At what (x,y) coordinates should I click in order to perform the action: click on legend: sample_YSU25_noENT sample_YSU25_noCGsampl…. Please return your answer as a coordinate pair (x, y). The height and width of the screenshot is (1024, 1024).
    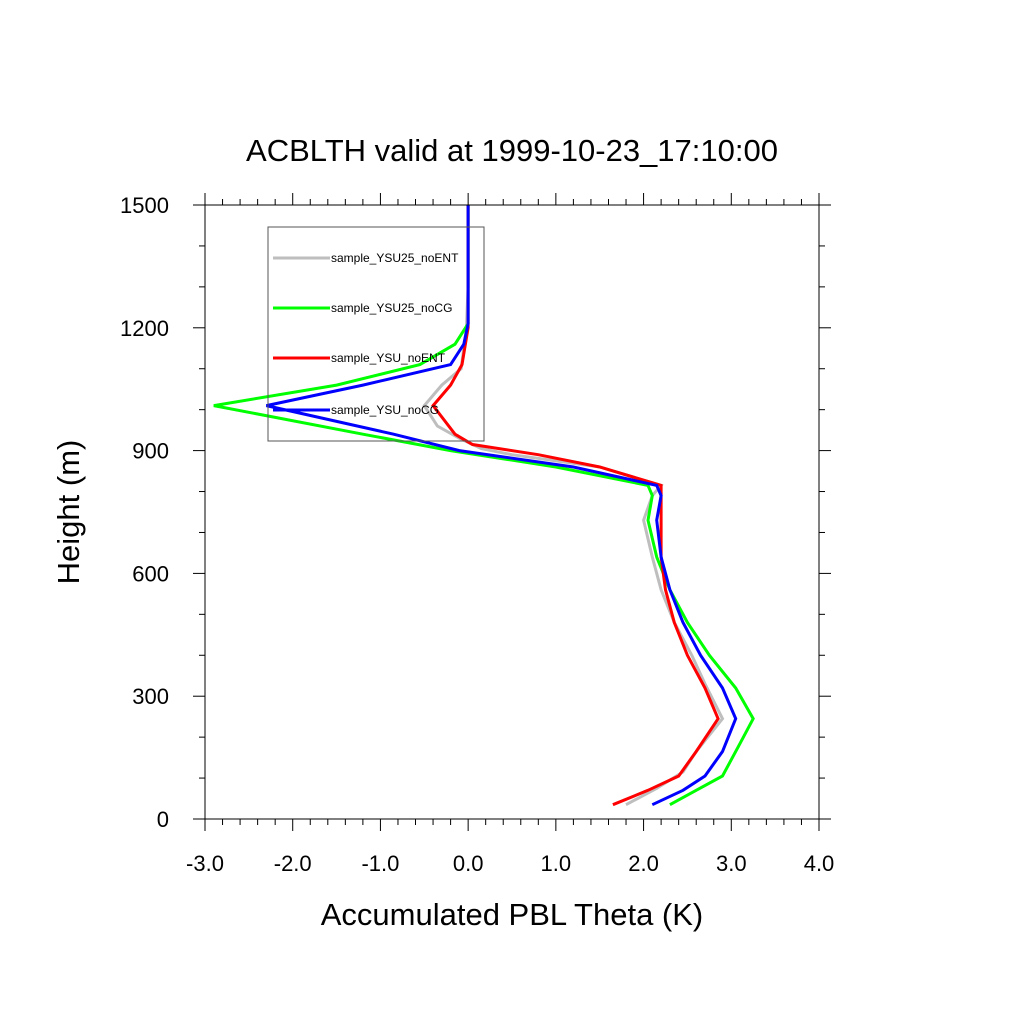
    Looking at the image, I should click on (376, 334).